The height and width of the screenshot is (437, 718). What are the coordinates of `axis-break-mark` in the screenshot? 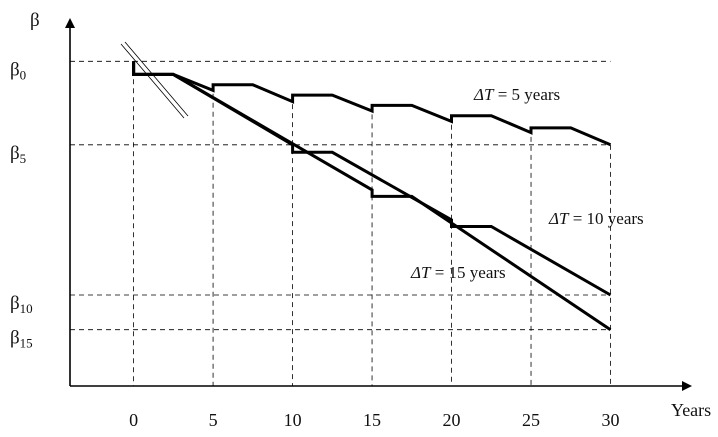 It's located at (154, 80).